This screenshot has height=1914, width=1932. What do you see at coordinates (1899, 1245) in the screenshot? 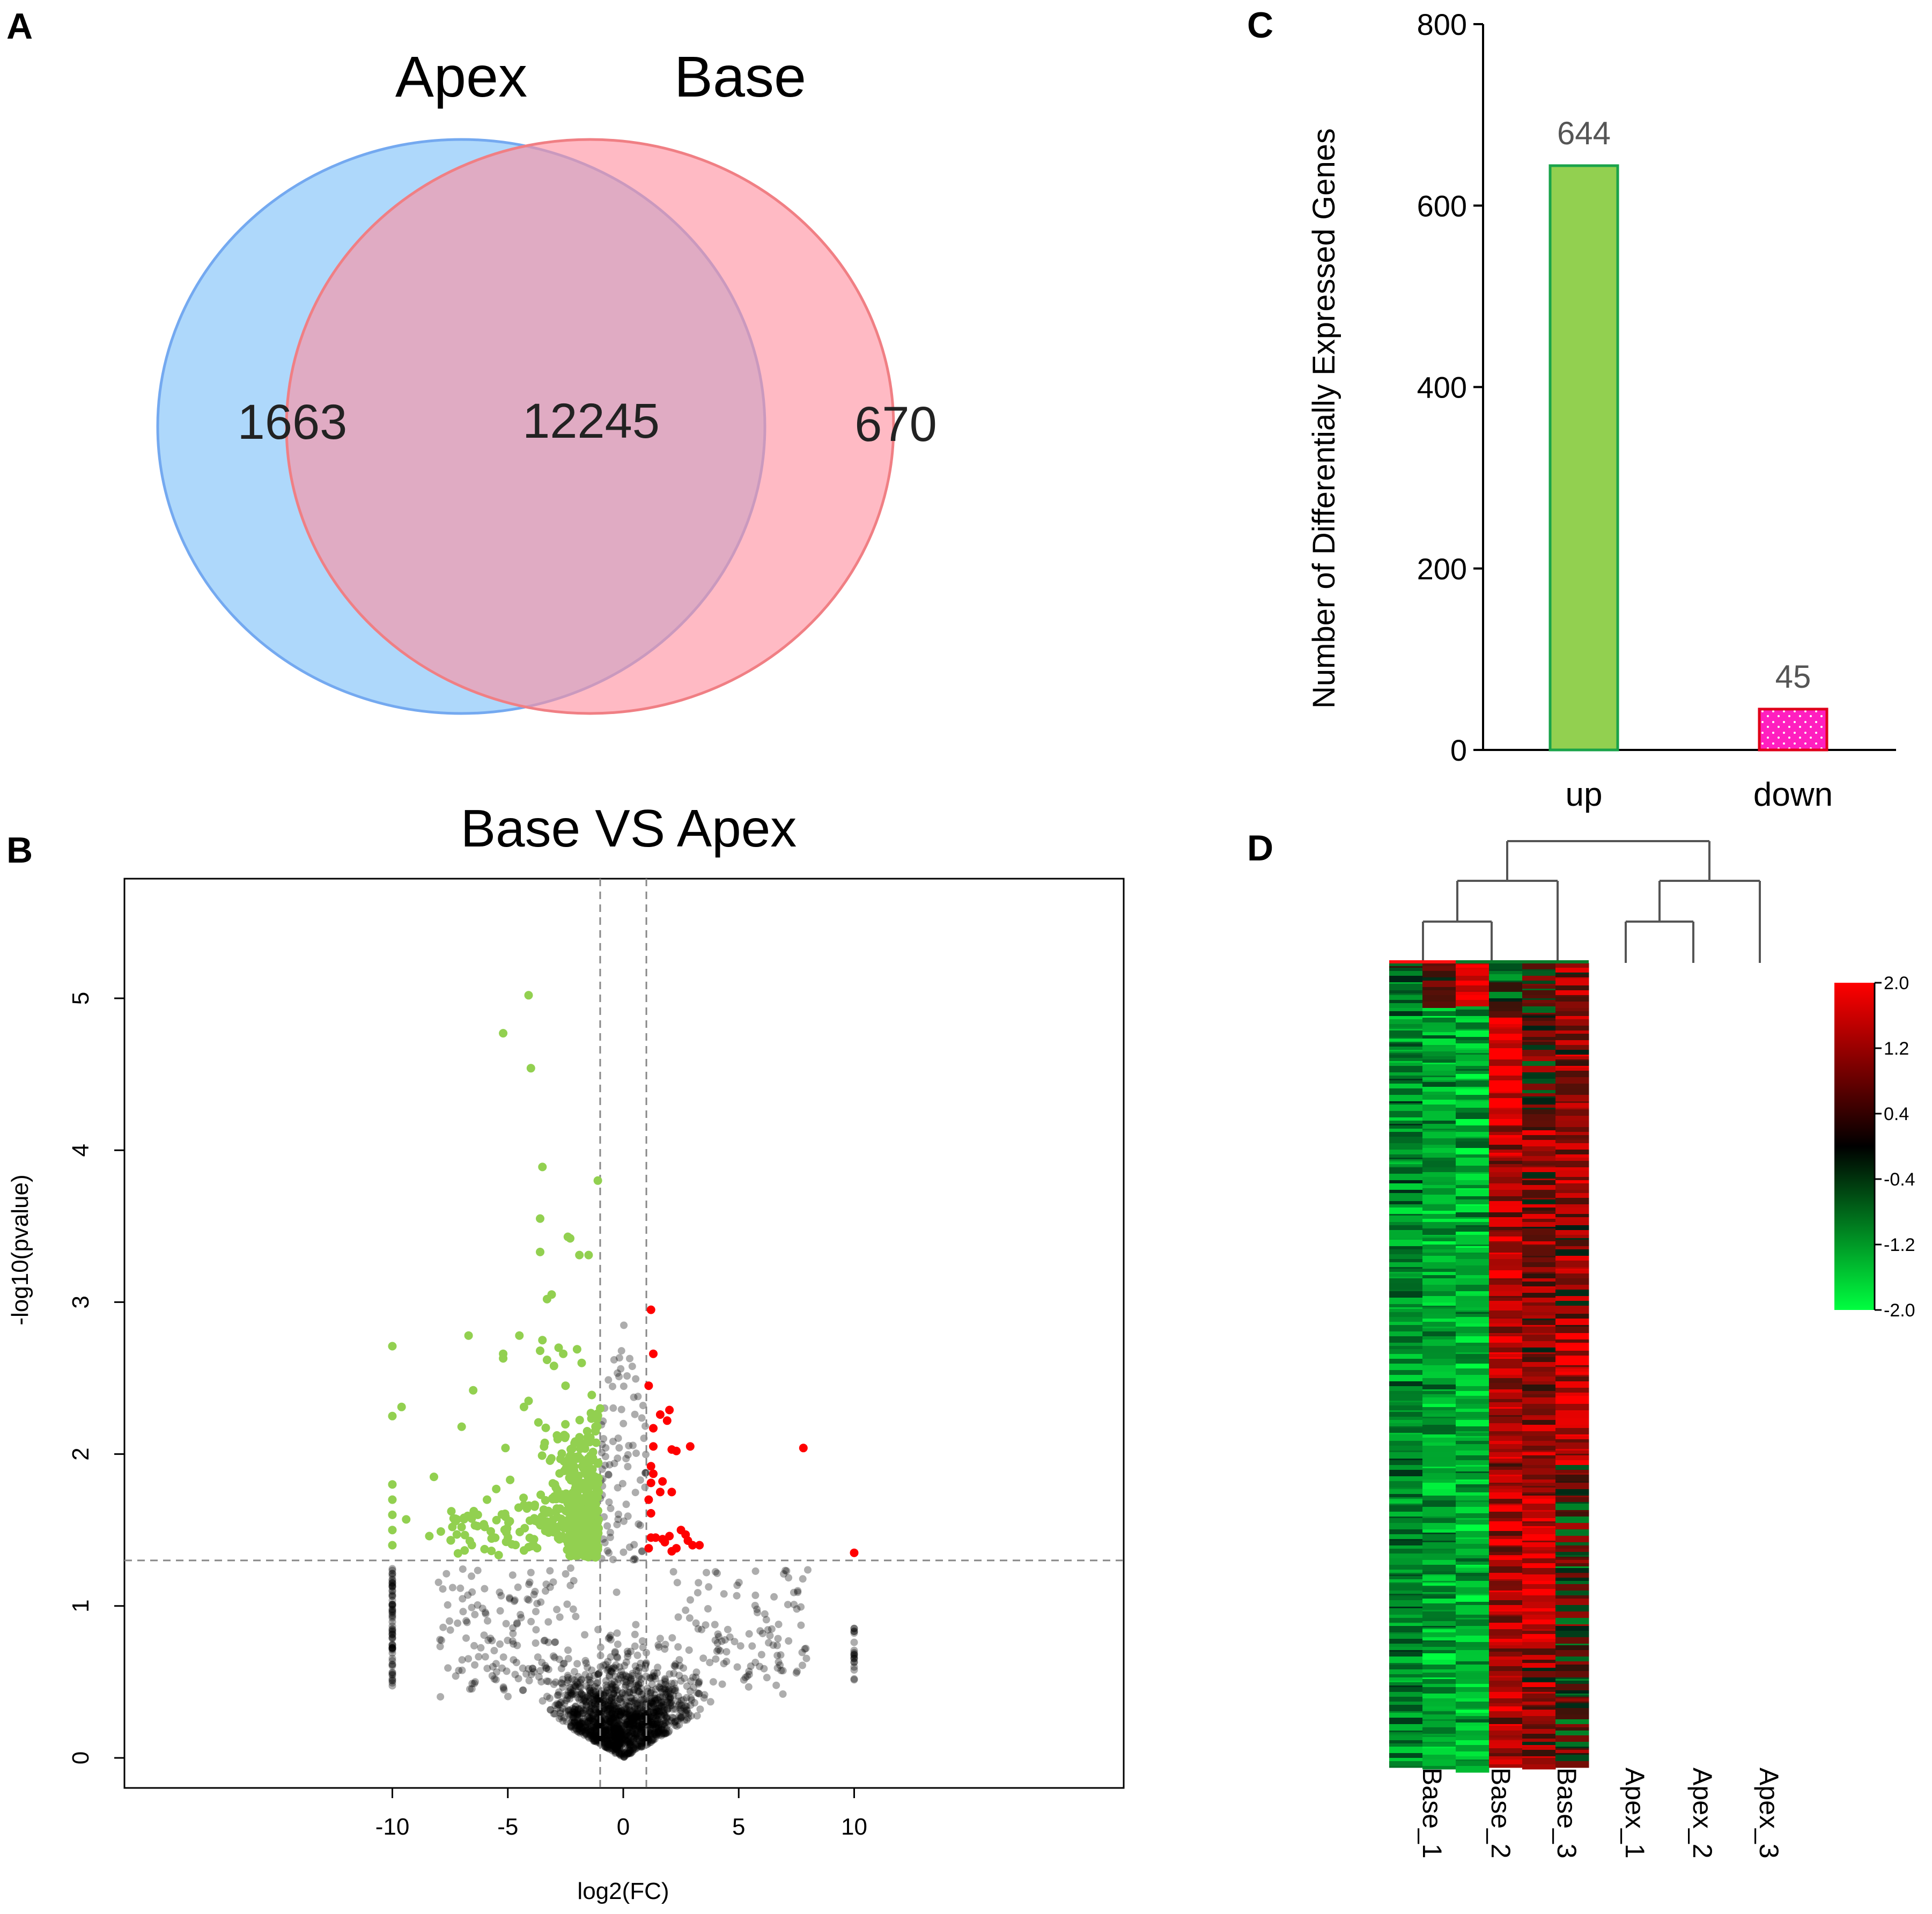
I see `colorbar-tick-label: -1.2` at bounding box center [1899, 1245].